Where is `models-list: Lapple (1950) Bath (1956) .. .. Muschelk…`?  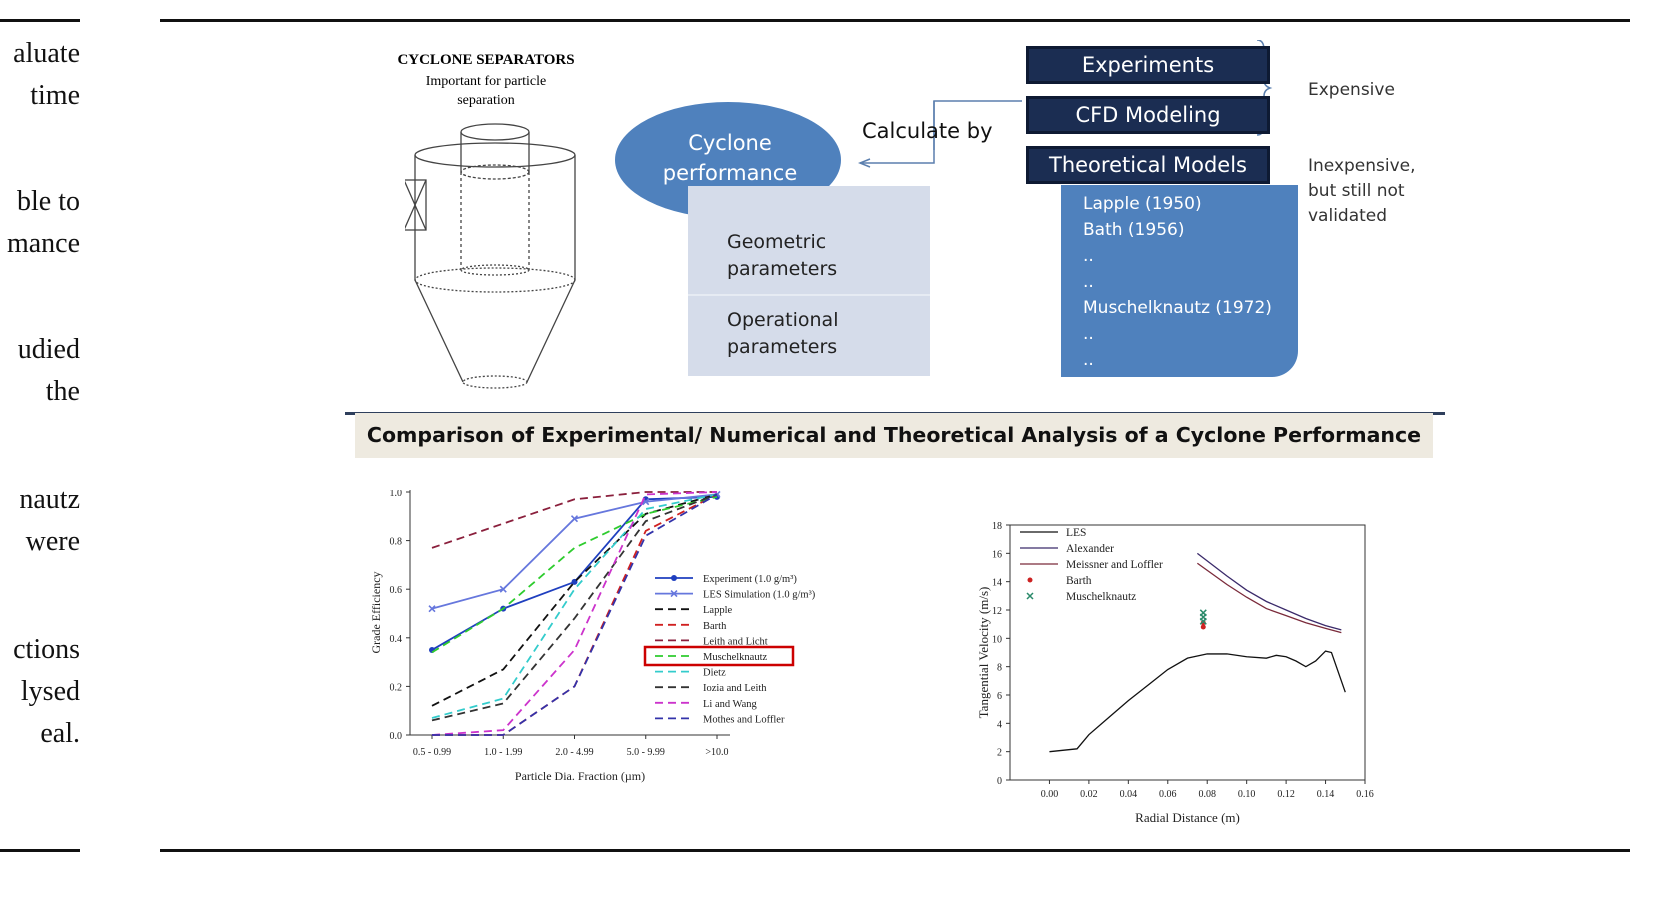 models-list: Lapple (1950) Bath (1956) .. .. Muschelk… is located at coordinates (1179, 281).